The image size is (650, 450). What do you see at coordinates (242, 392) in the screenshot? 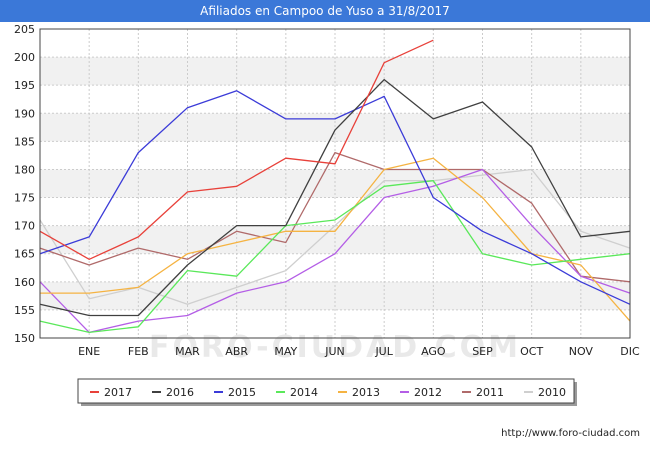
I see `legend-label: 2015` at bounding box center [242, 392].